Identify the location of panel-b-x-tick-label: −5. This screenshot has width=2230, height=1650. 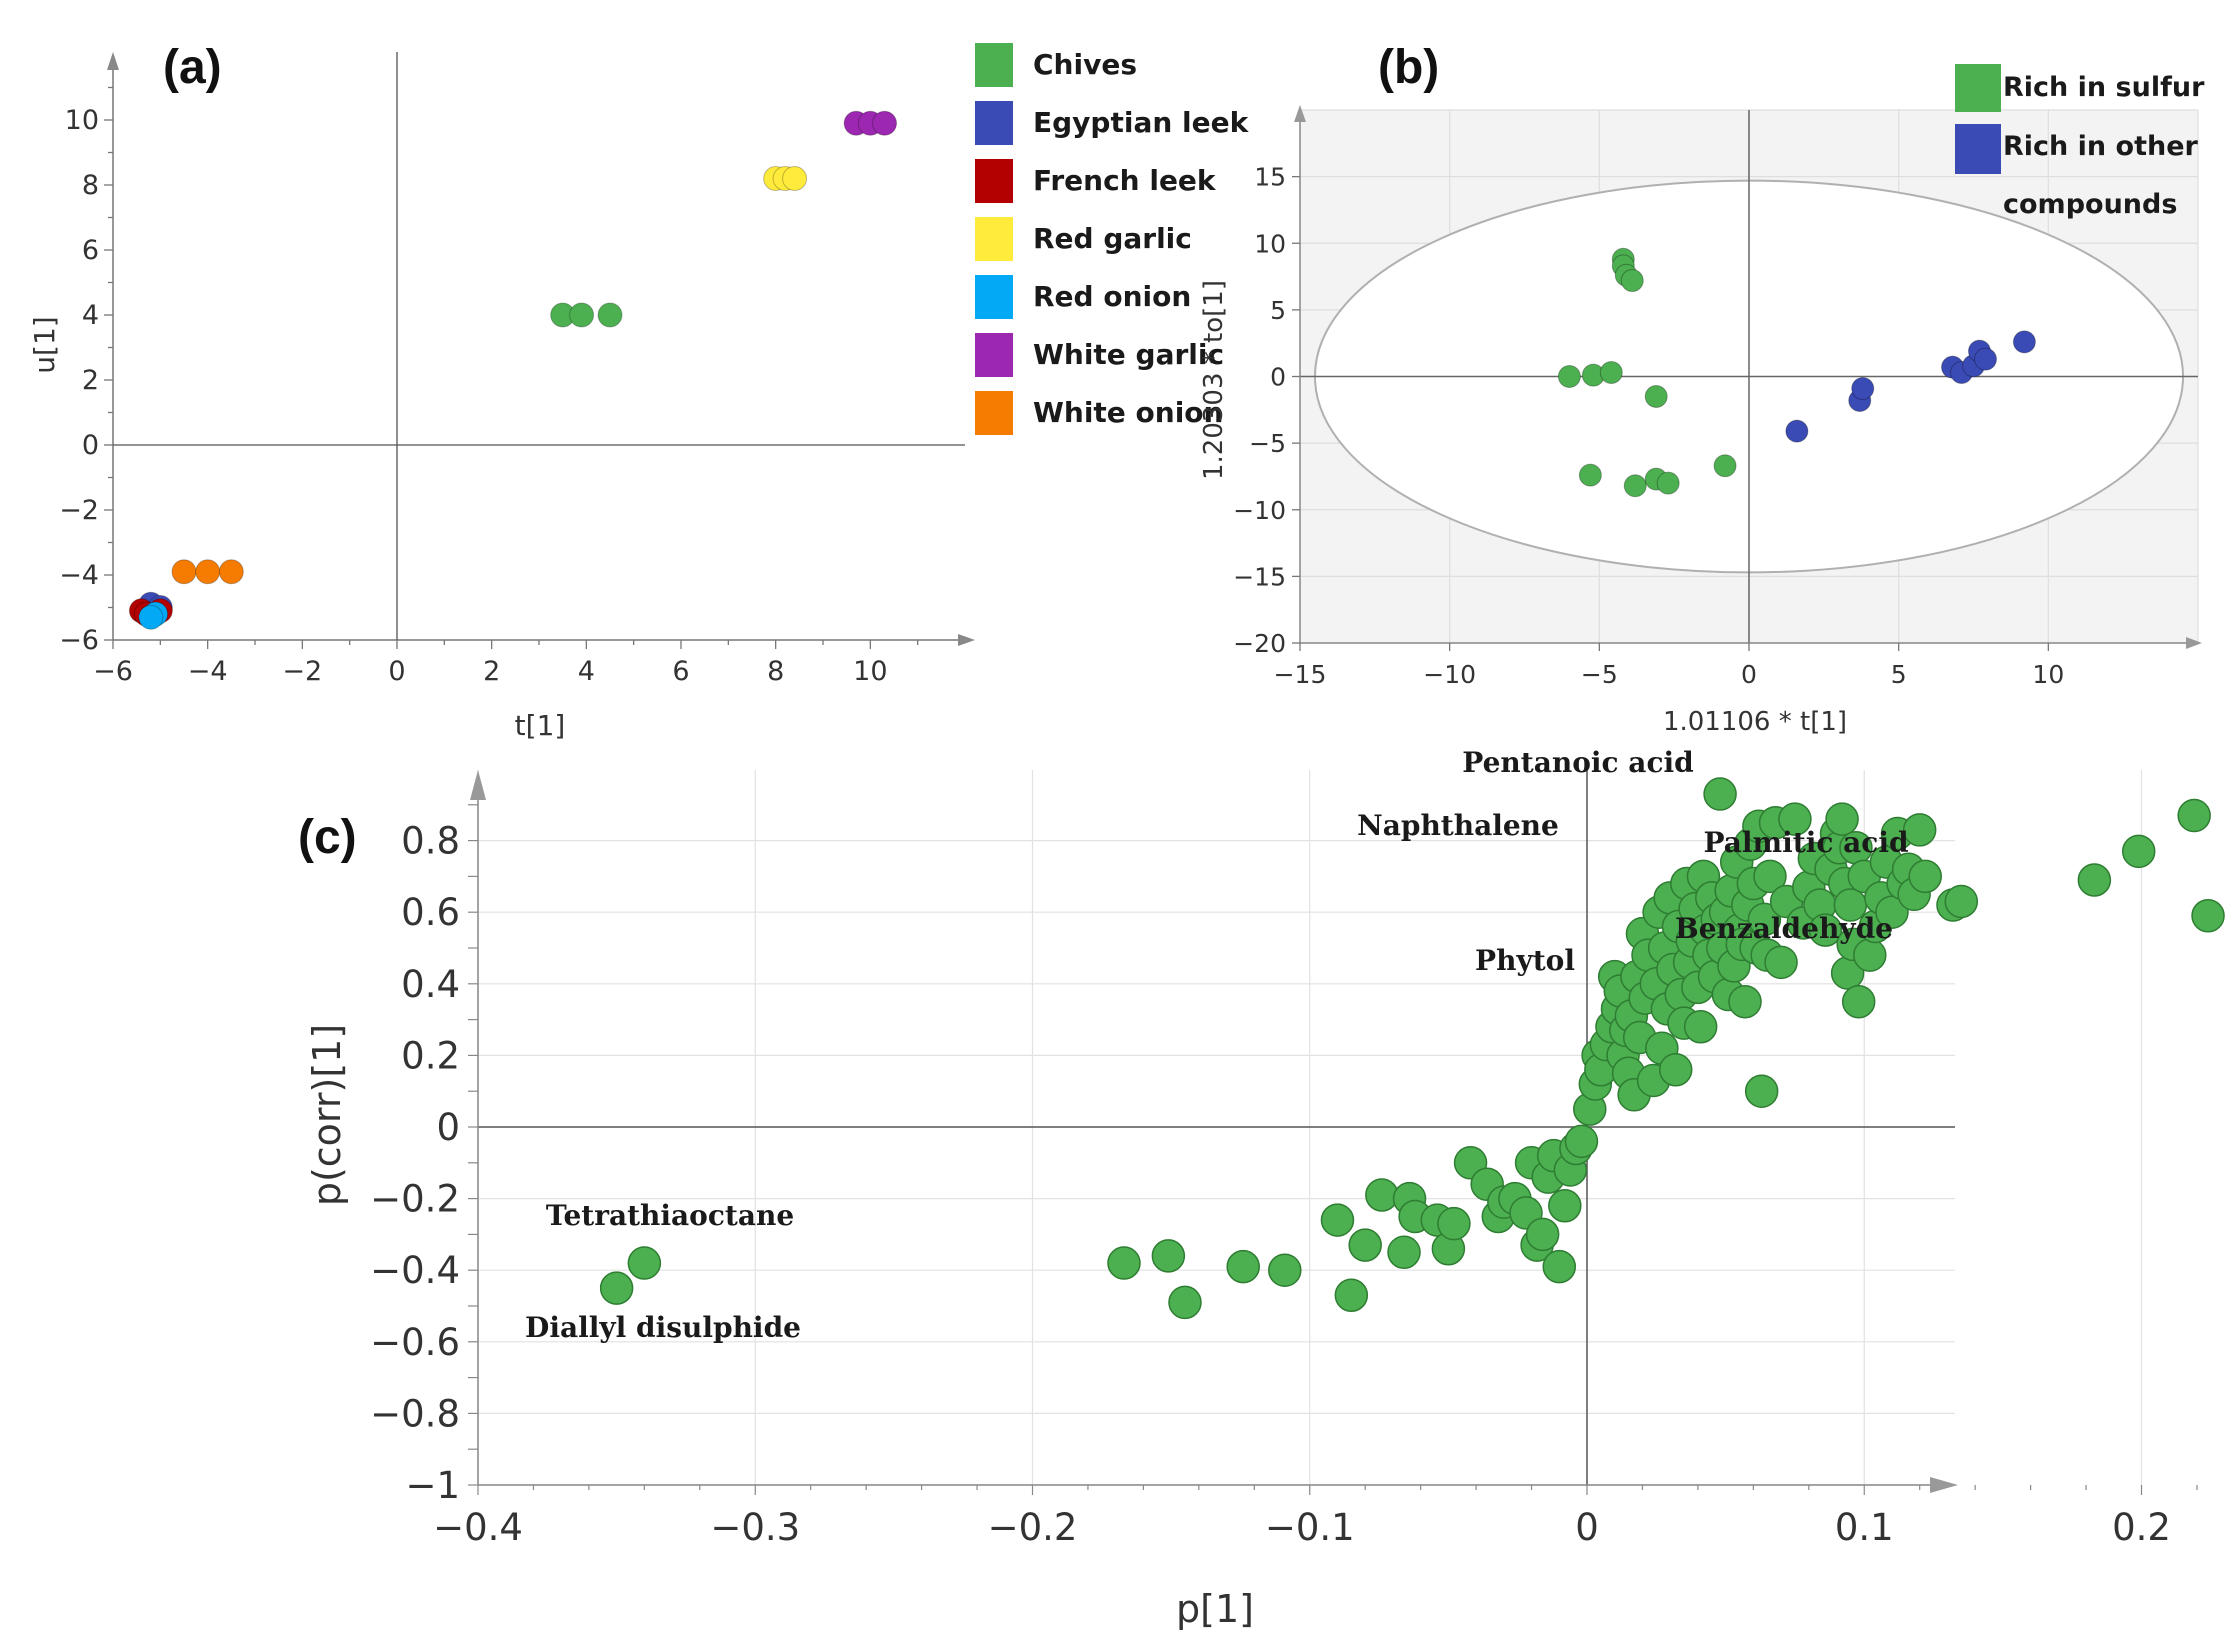
(1599, 674).